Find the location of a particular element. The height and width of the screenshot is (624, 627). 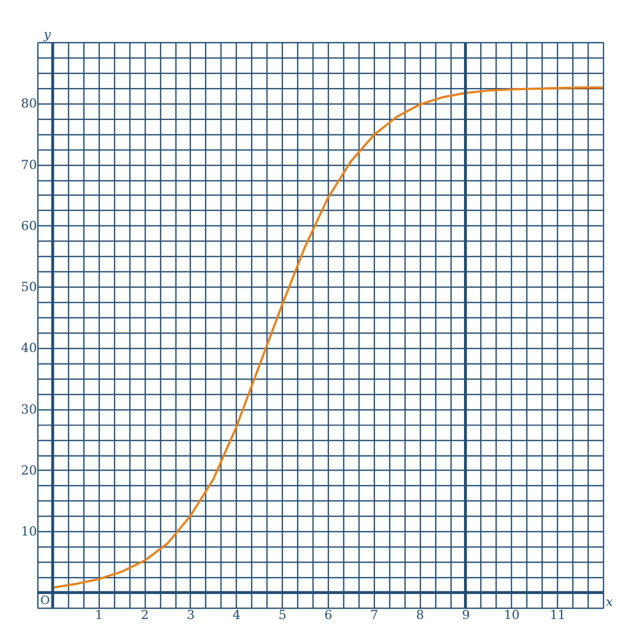

x-tick-label: 1 is located at coordinates (99, 614).